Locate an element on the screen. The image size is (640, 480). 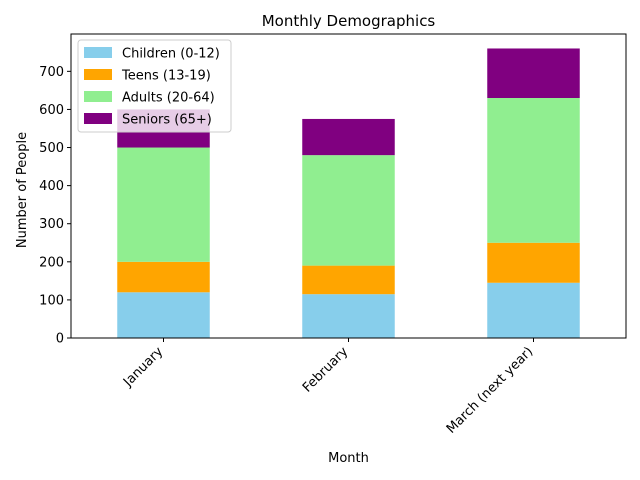
legend-label: Children (0-12) is located at coordinates (171, 54).